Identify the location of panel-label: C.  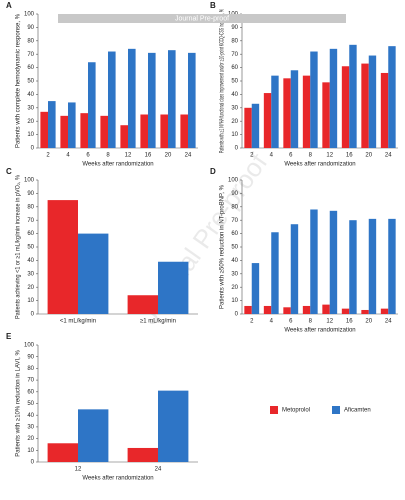
(9, 171).